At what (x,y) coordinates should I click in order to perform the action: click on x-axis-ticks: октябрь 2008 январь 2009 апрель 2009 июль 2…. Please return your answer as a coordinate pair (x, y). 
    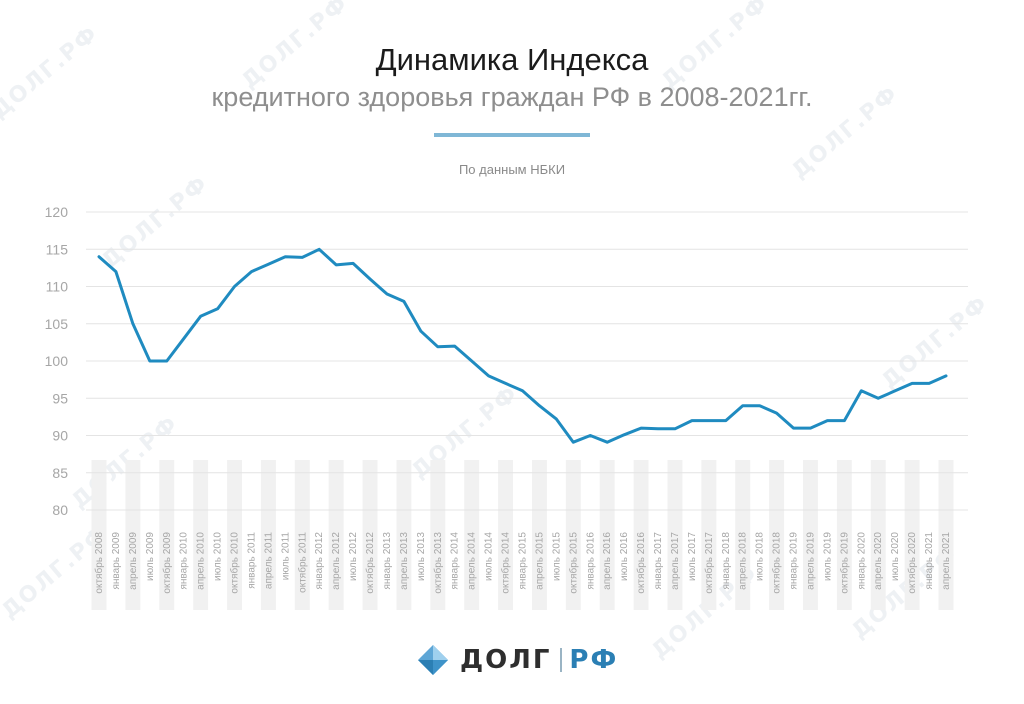
    Looking at the image, I should click on (522, 563).